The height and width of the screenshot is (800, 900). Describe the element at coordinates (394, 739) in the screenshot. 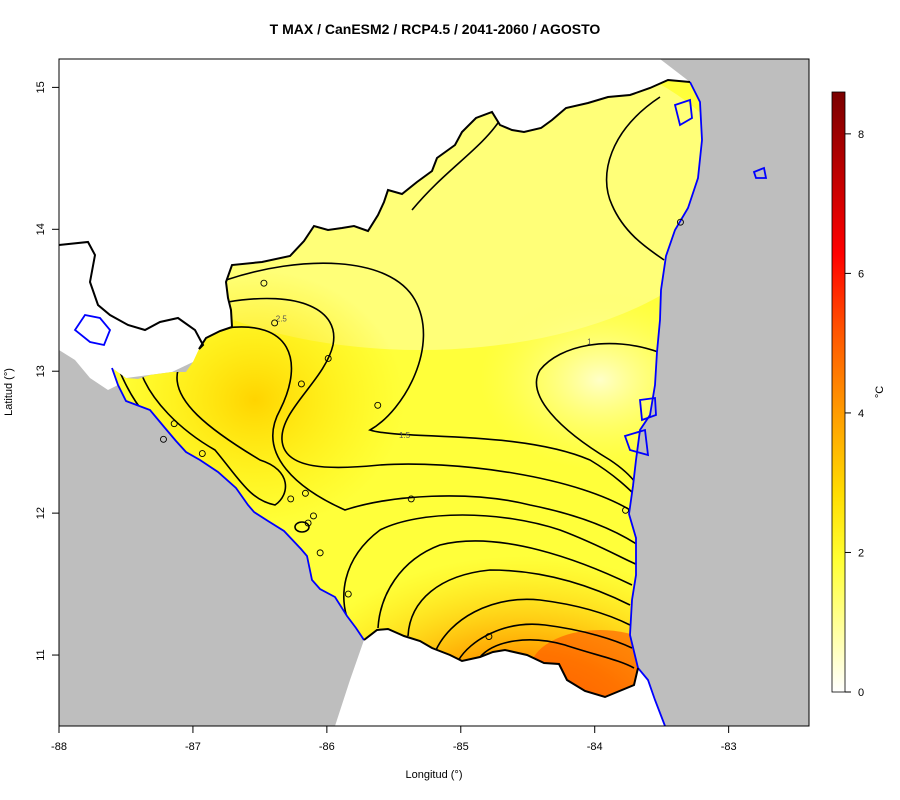

I see `x-axis: -88 -87 -86 -85 -84 -83` at that location.